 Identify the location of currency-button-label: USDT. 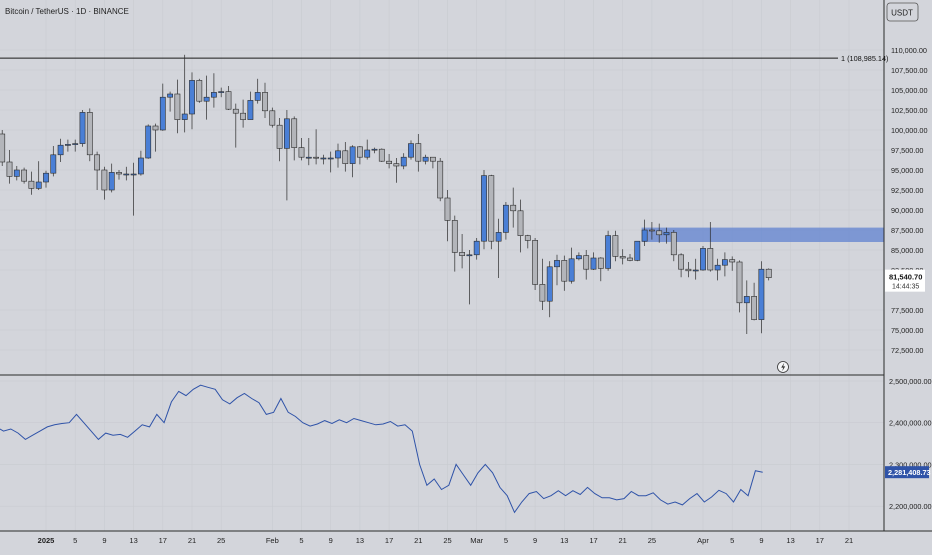
(902, 13).